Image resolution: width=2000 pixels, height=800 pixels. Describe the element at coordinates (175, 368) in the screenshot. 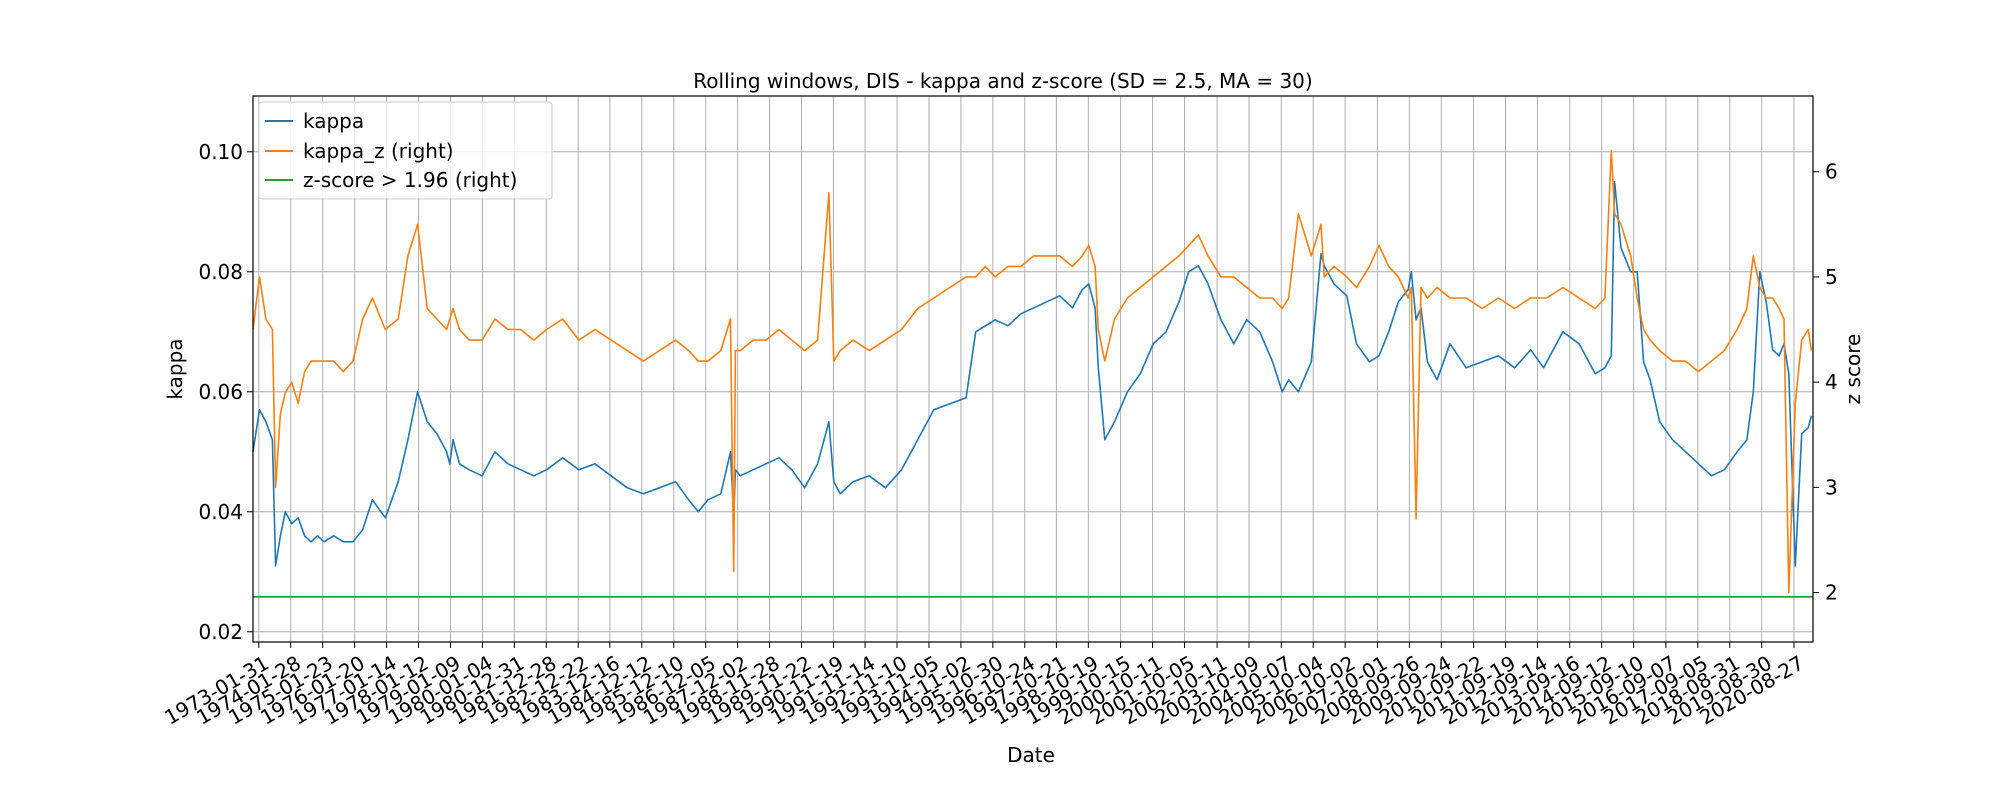

I see `y-axis-label: kappa` at that location.